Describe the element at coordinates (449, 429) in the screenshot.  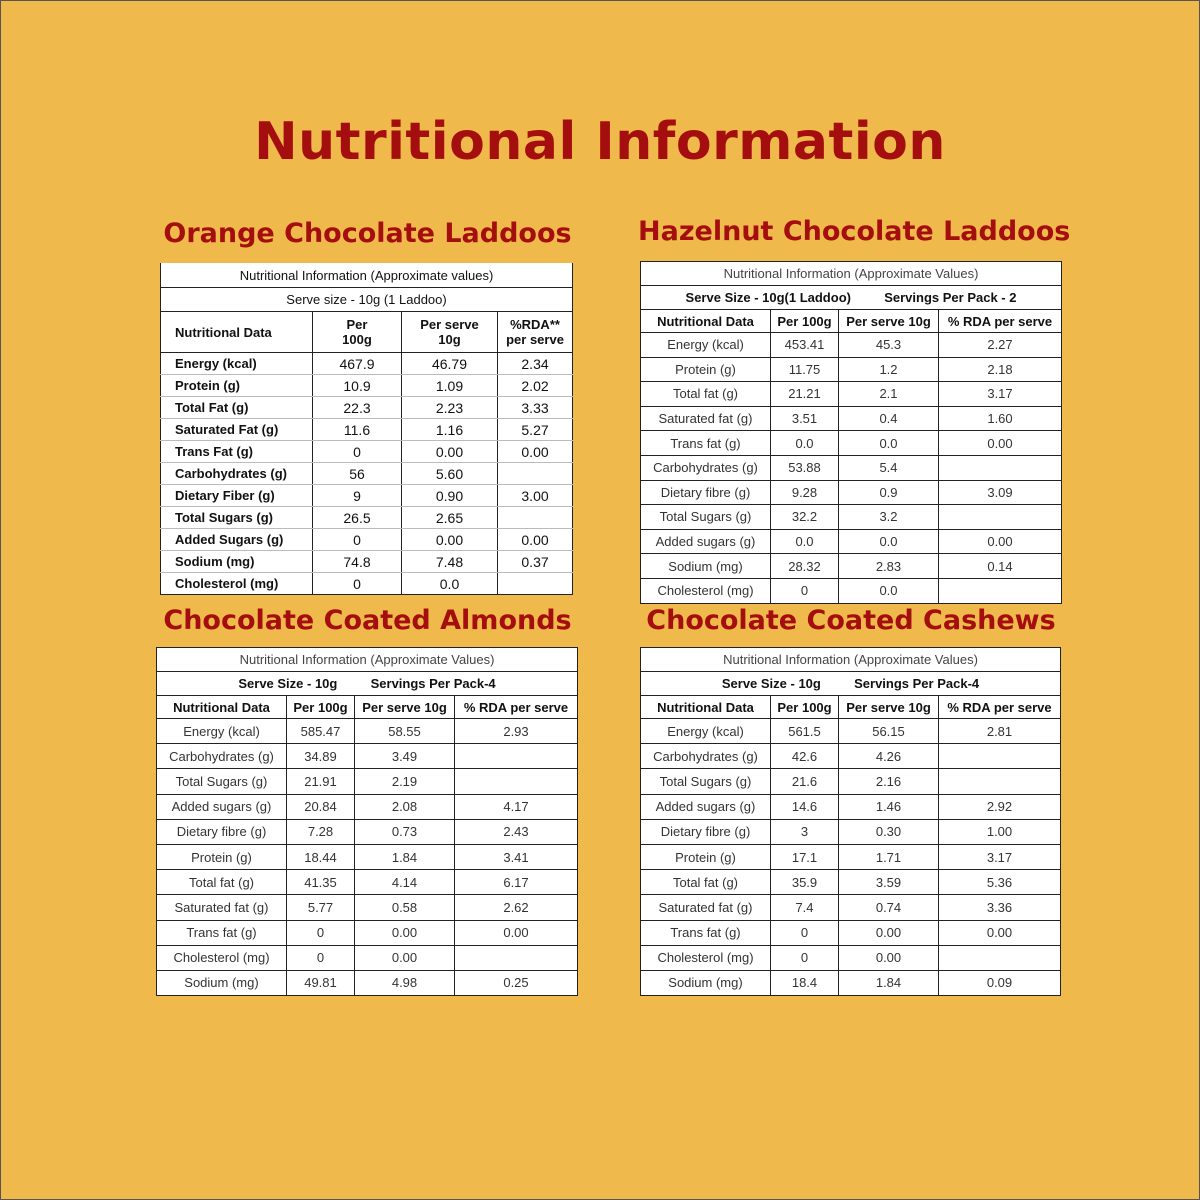
I see `value-per-serve: 1.16` at that location.